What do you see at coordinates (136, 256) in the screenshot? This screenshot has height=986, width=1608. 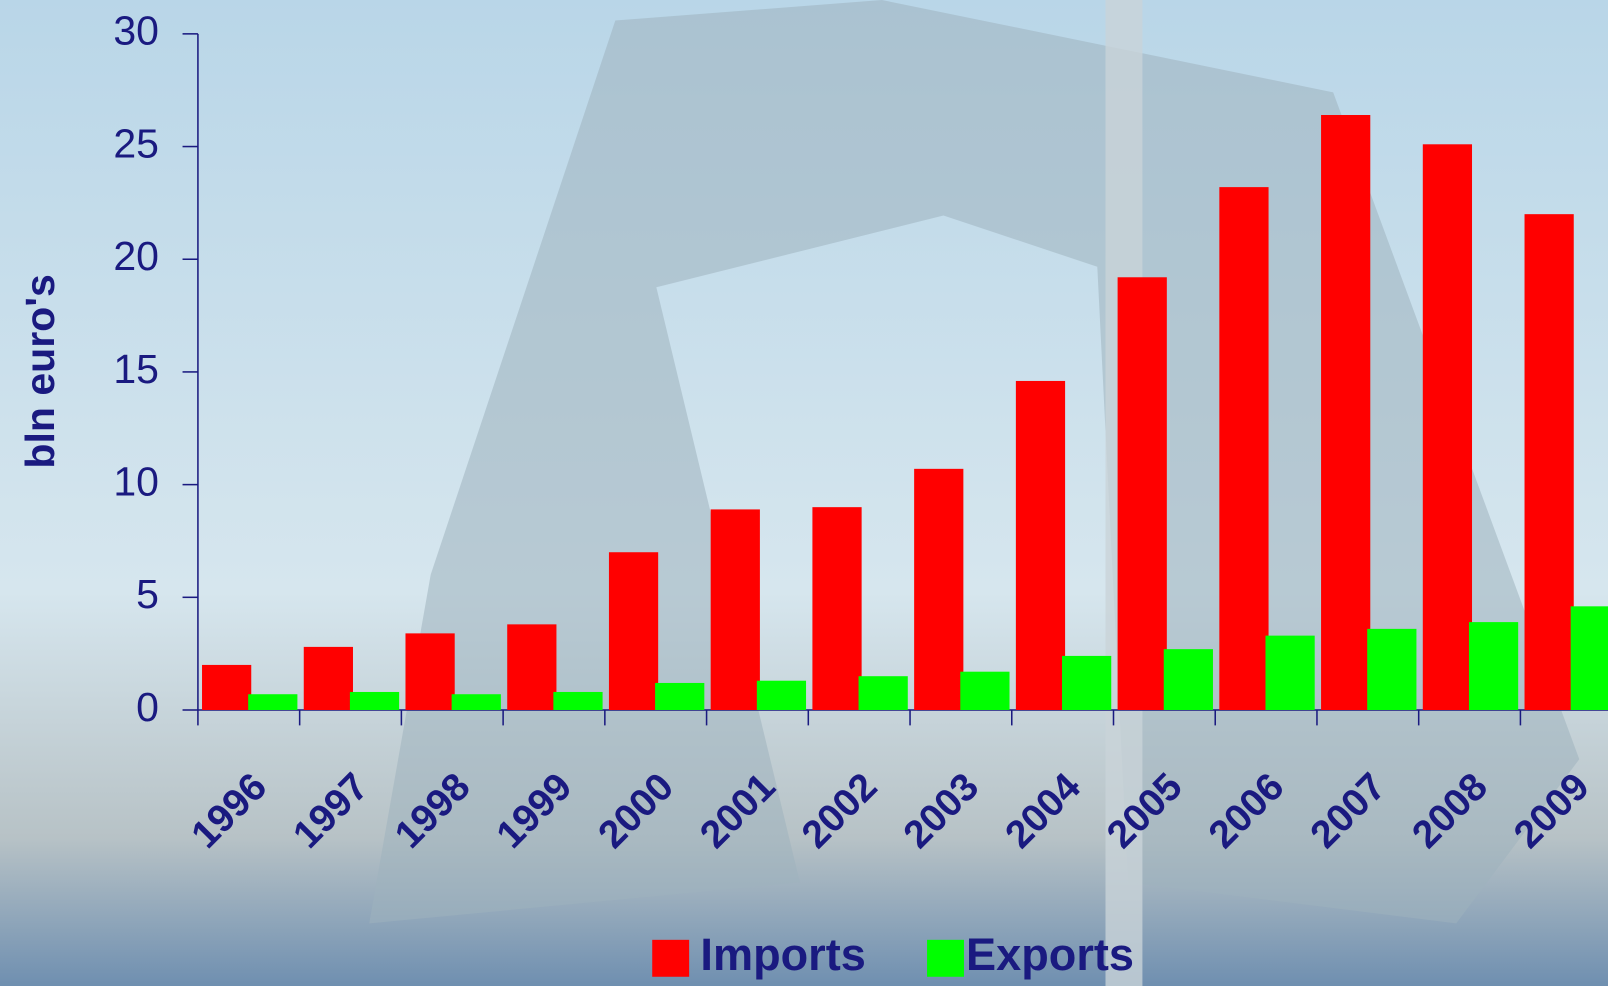 I see `y-tick-label: 20` at bounding box center [136, 256].